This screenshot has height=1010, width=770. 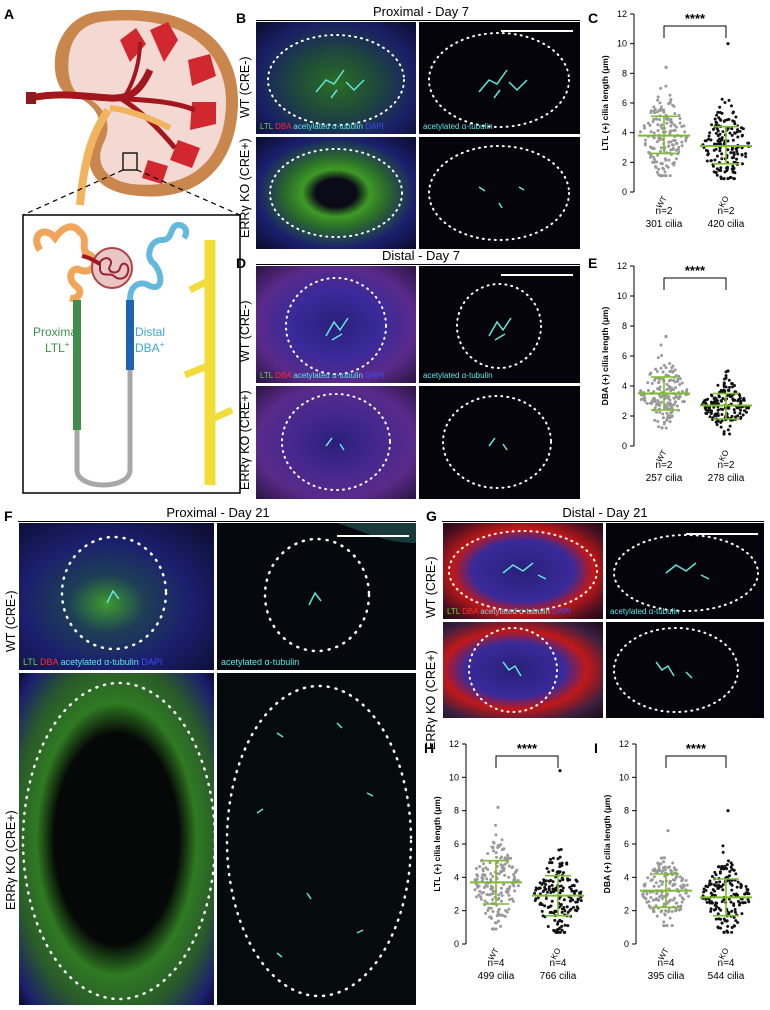 I want to click on proximal-marker: LTL+, so click(x=57, y=347).